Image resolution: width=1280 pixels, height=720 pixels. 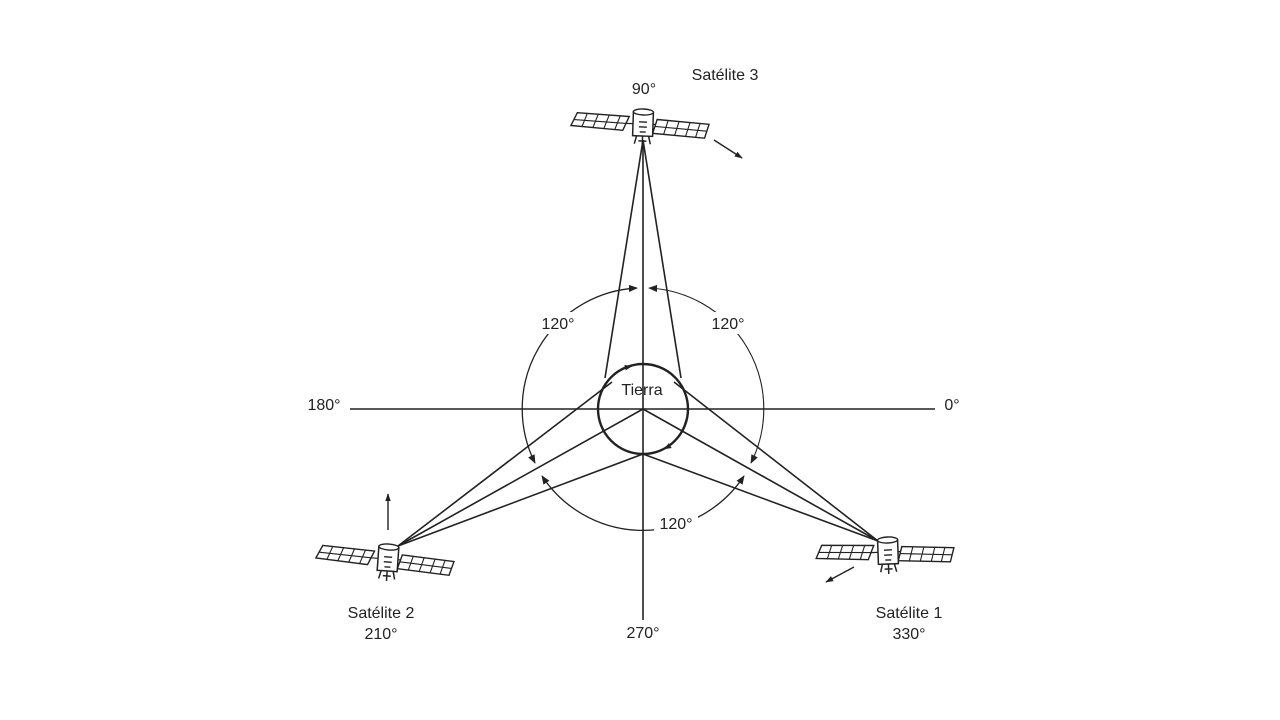 What do you see at coordinates (909, 613) in the screenshot?
I see `satellite-1-name: Satélite 1` at bounding box center [909, 613].